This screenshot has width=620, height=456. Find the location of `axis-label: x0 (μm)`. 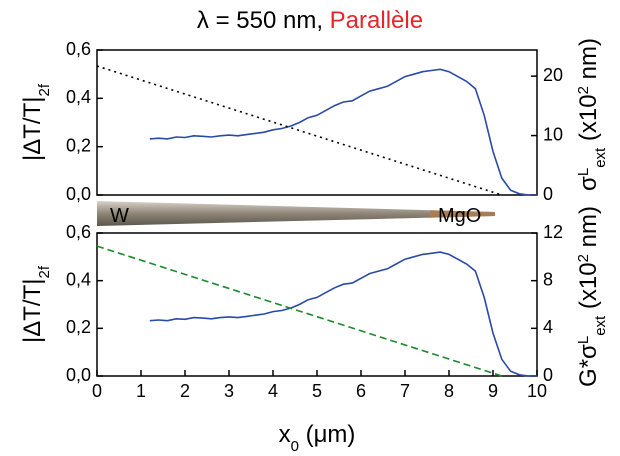

axis-label: x0 (μm) is located at coordinates (317, 438).